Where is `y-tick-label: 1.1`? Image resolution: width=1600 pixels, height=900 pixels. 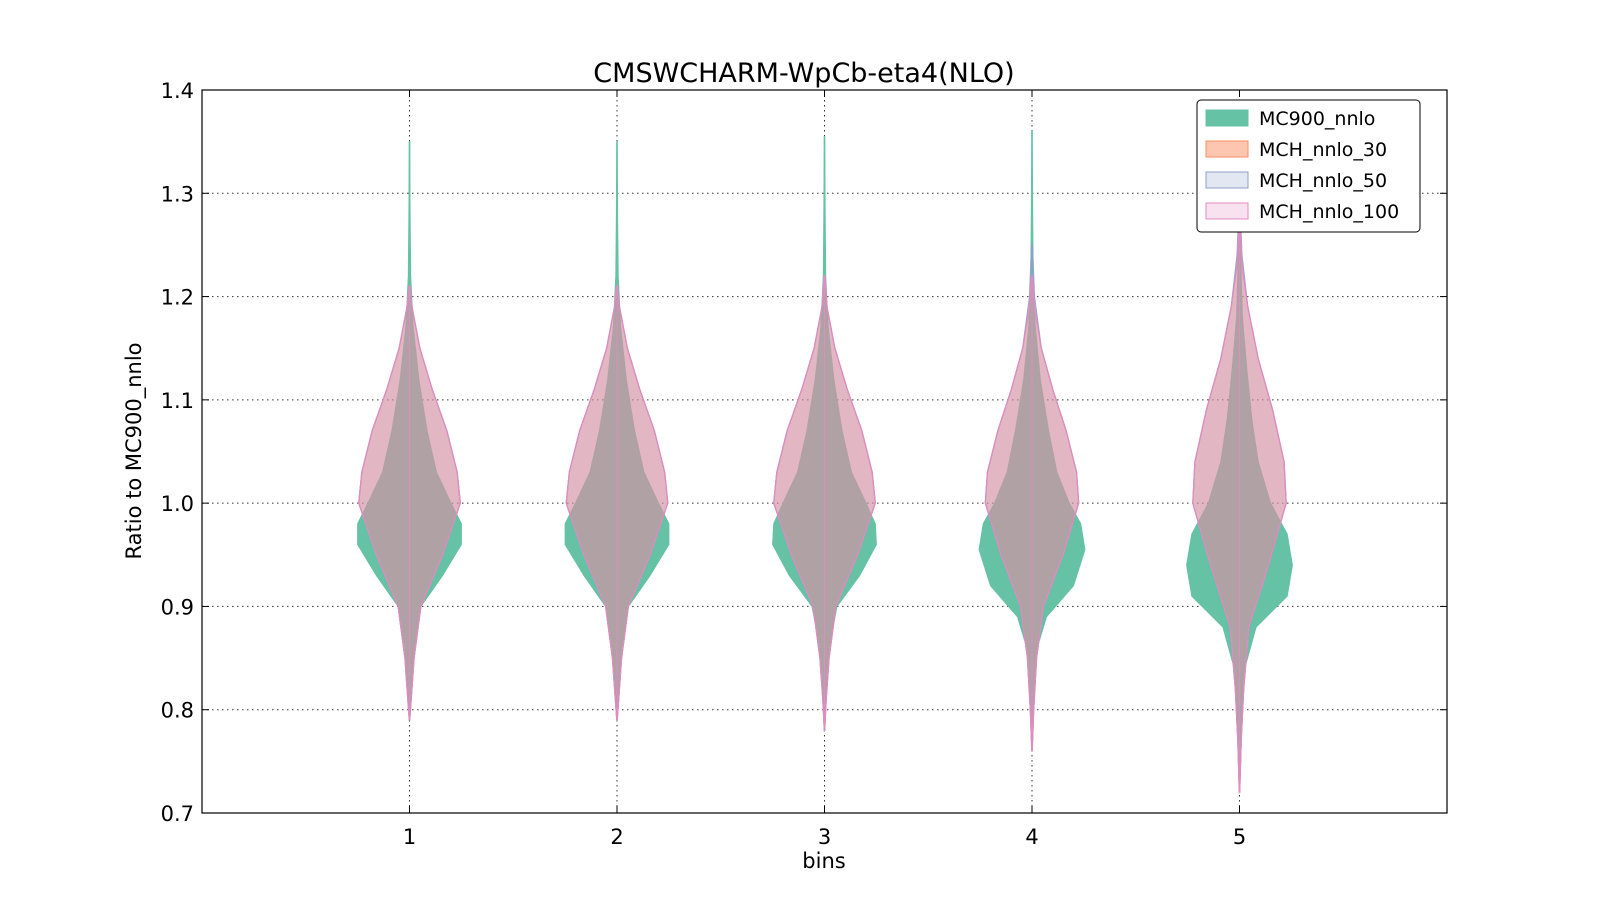 y-tick-label: 1.1 is located at coordinates (177, 401).